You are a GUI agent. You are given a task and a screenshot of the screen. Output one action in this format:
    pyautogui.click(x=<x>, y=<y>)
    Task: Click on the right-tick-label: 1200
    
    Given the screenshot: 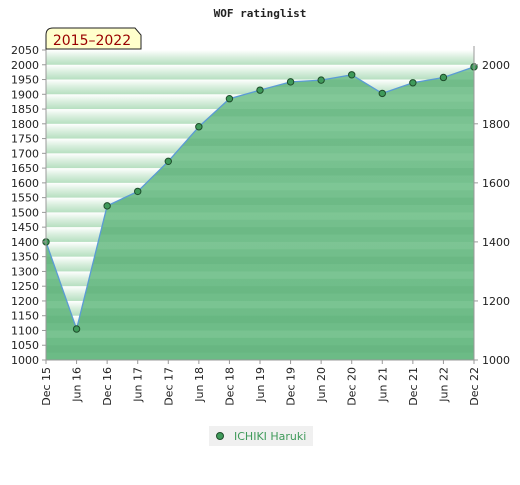 What is the action you would take?
    pyautogui.click(x=496, y=301)
    